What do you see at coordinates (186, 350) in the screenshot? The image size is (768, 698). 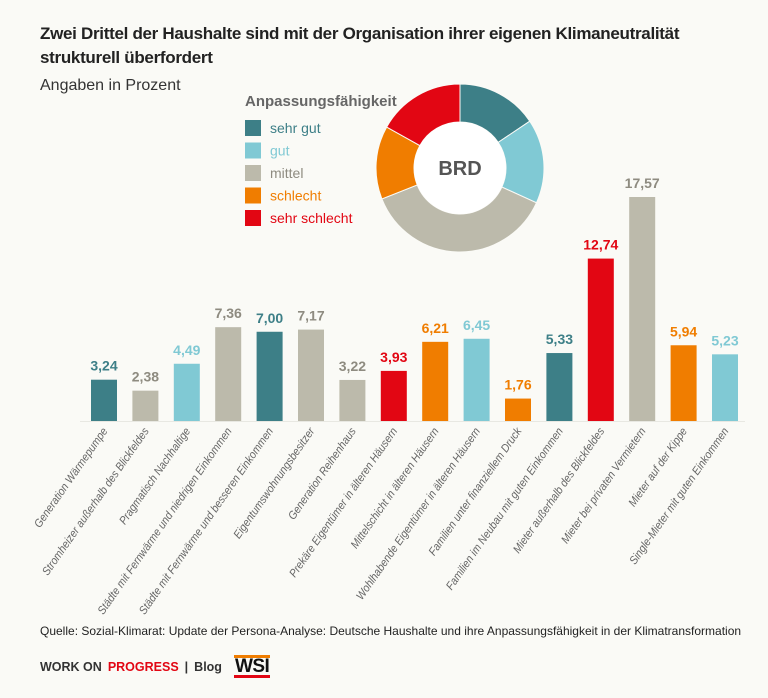 I see `value-label: 4,49` at bounding box center [186, 350].